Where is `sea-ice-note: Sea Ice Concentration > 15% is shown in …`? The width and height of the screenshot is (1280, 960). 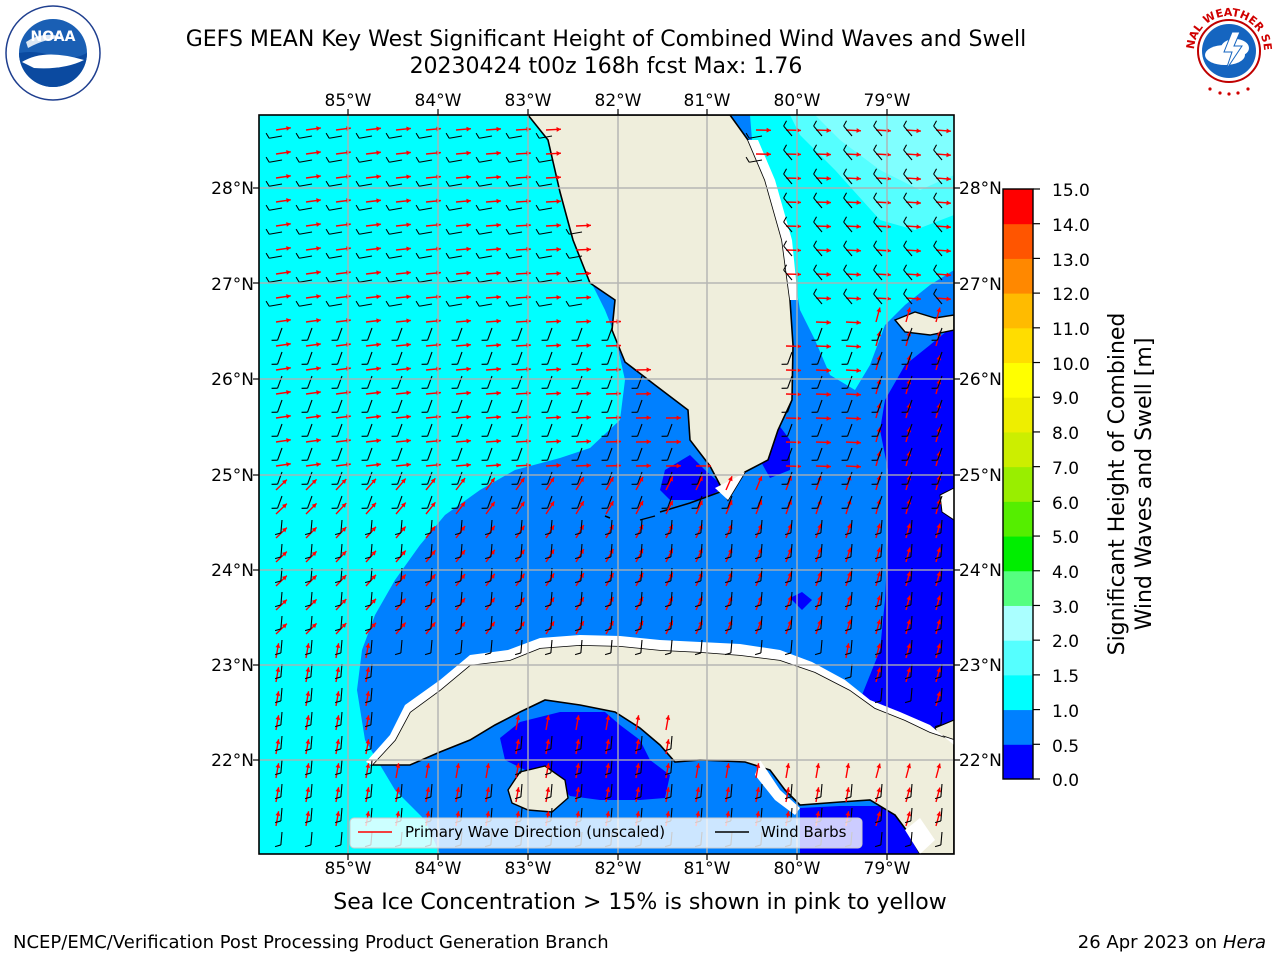
sea-ice-note: Sea Ice Concentration > 15% is shown in … is located at coordinates (640, 902).